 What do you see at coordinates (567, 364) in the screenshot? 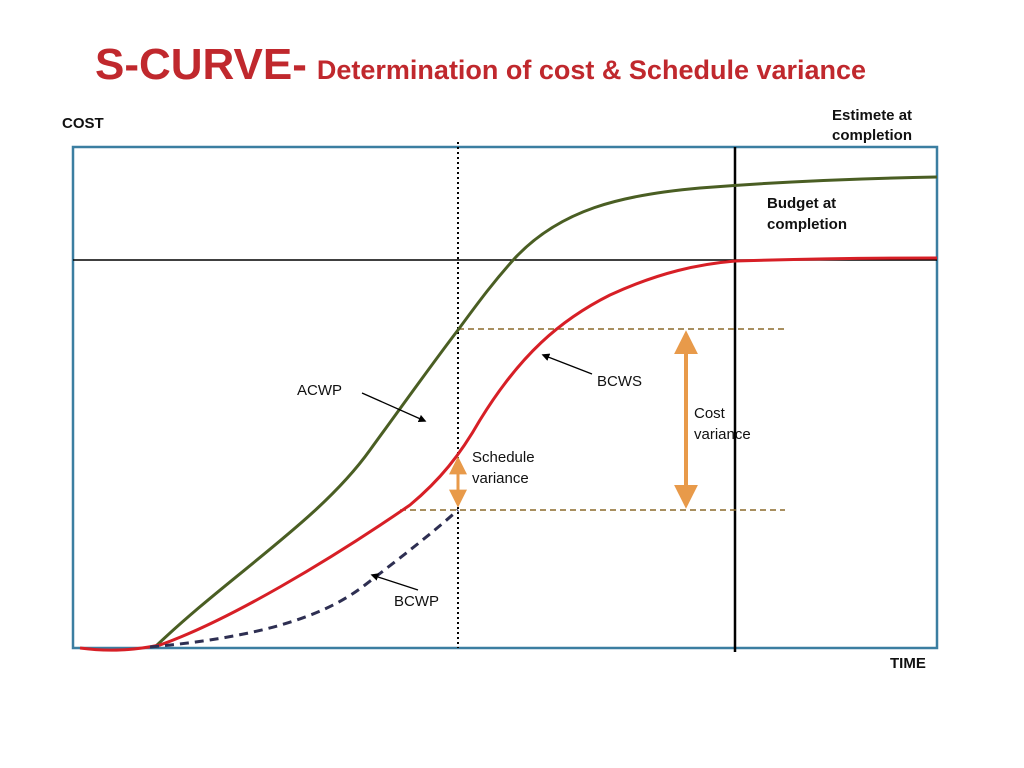
I see `bcws-pointer-arrow` at bounding box center [567, 364].